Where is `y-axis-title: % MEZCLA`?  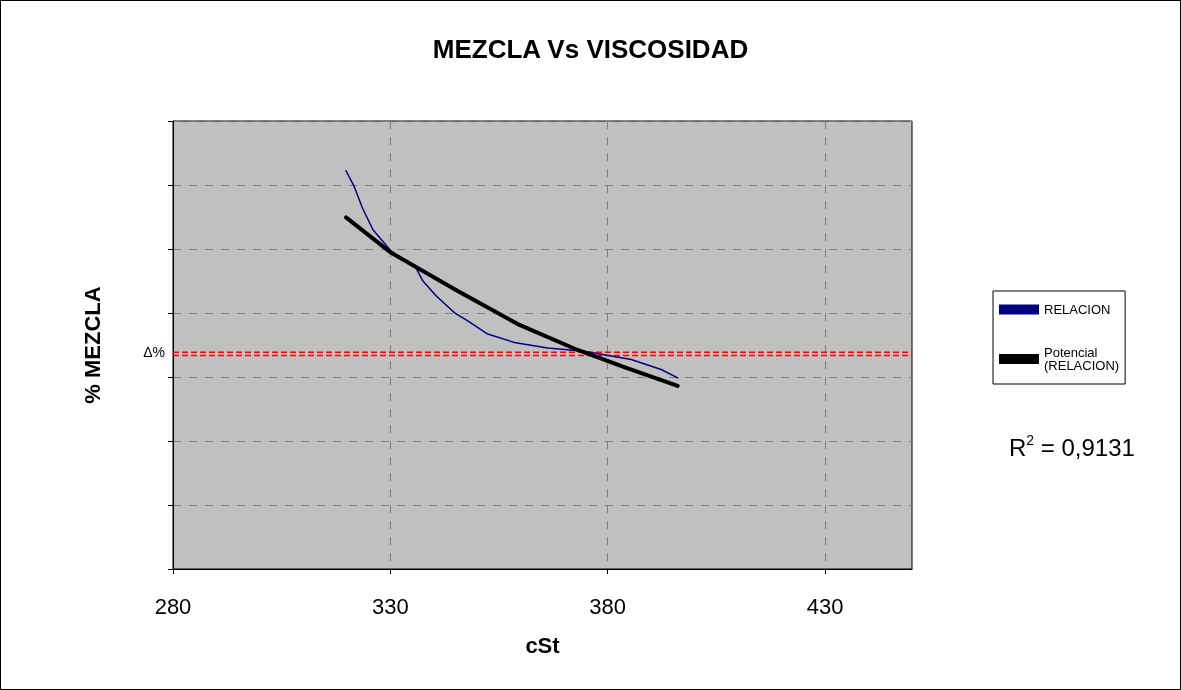
y-axis-title: % MEZCLA is located at coordinates (92, 345).